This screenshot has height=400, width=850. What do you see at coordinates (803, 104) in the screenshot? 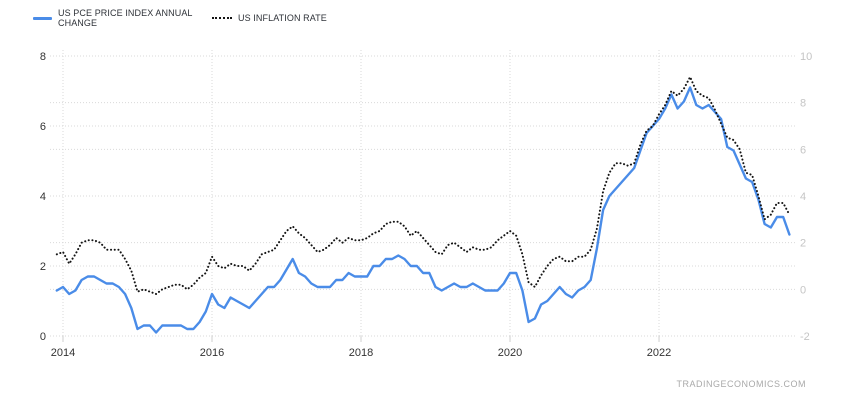
I see `right-axis-tick-label: 8` at bounding box center [803, 104].